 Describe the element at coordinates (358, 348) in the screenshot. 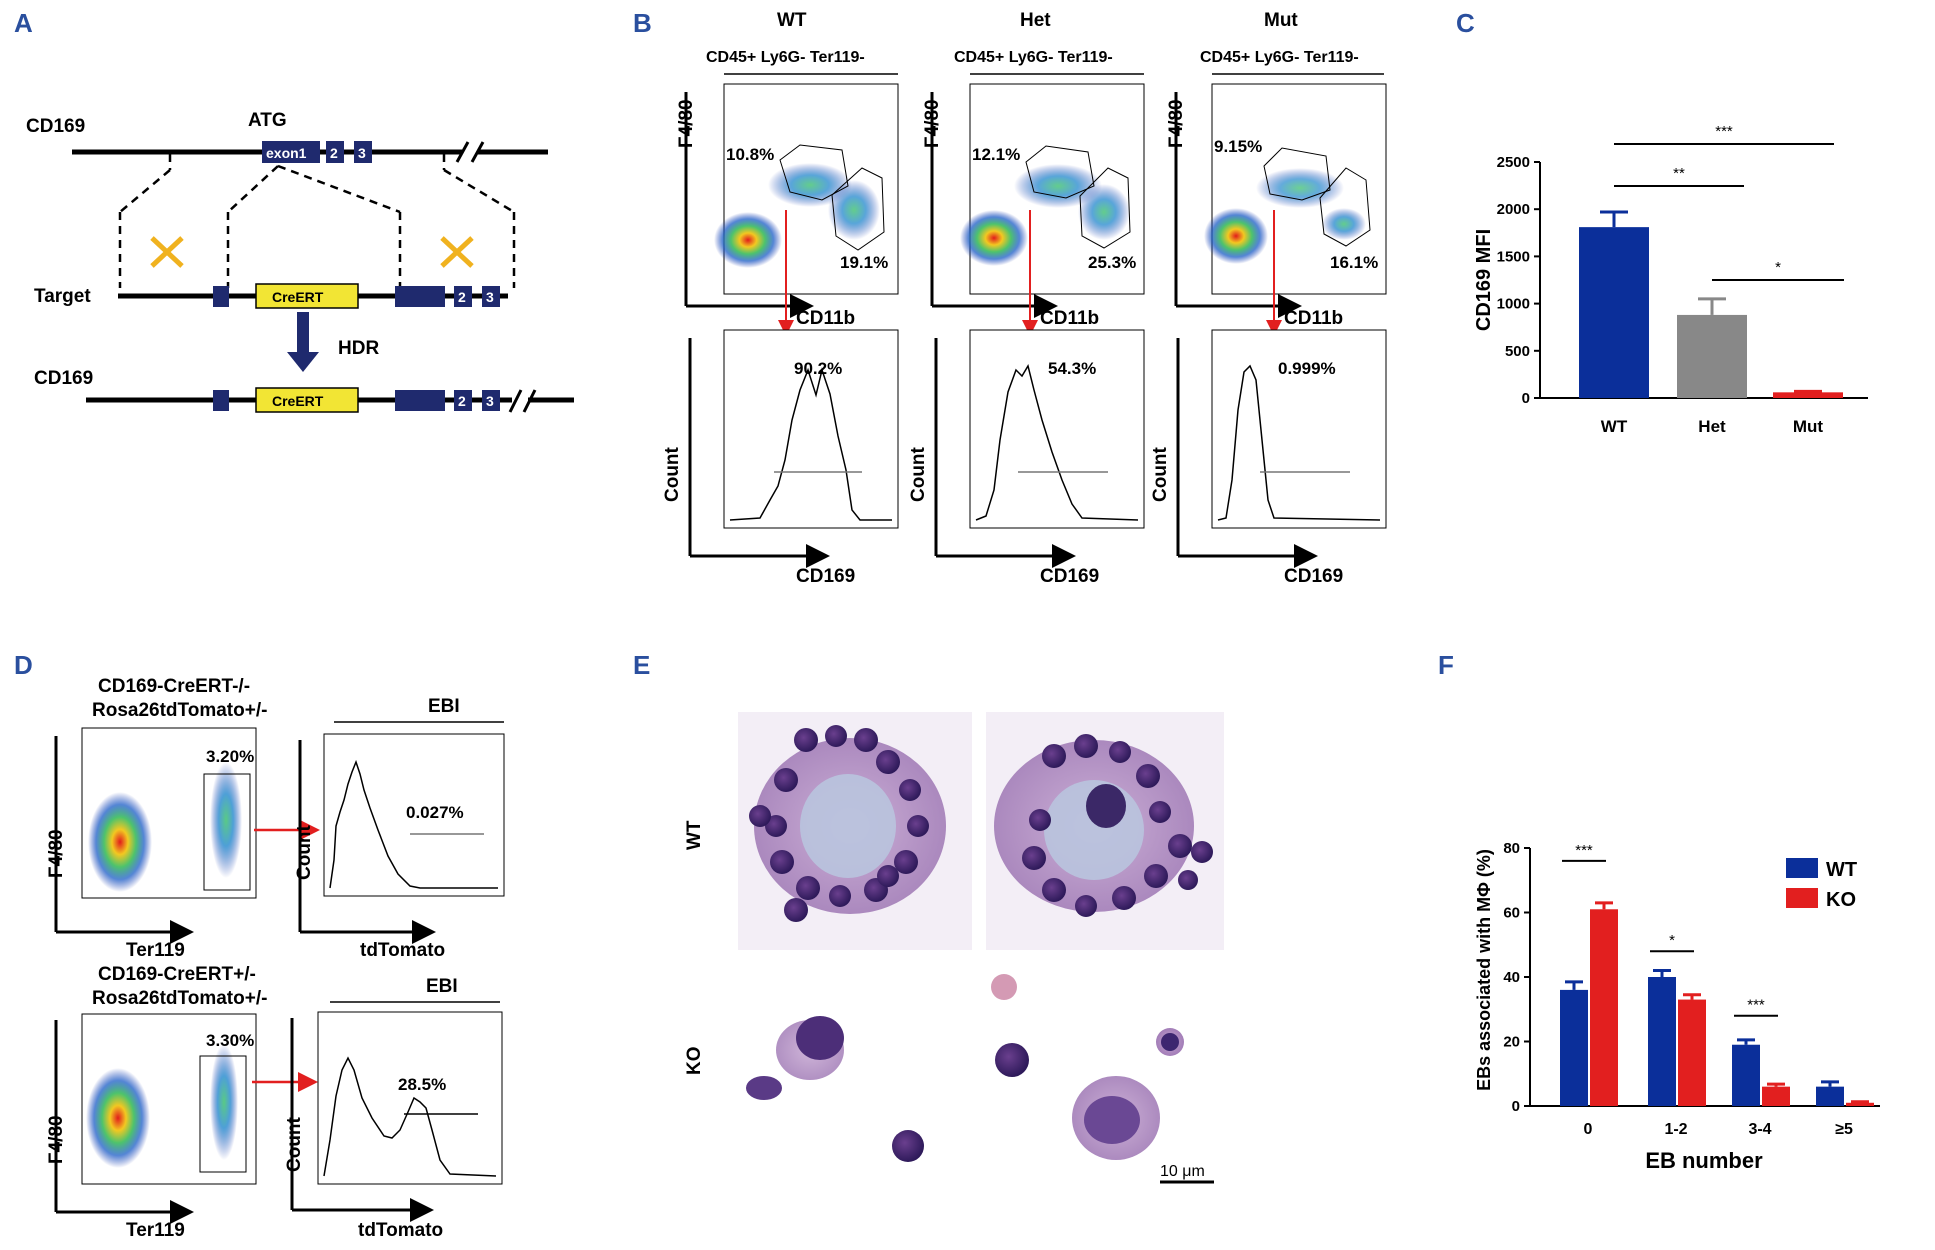

I see `hdr-label: HDR` at that location.